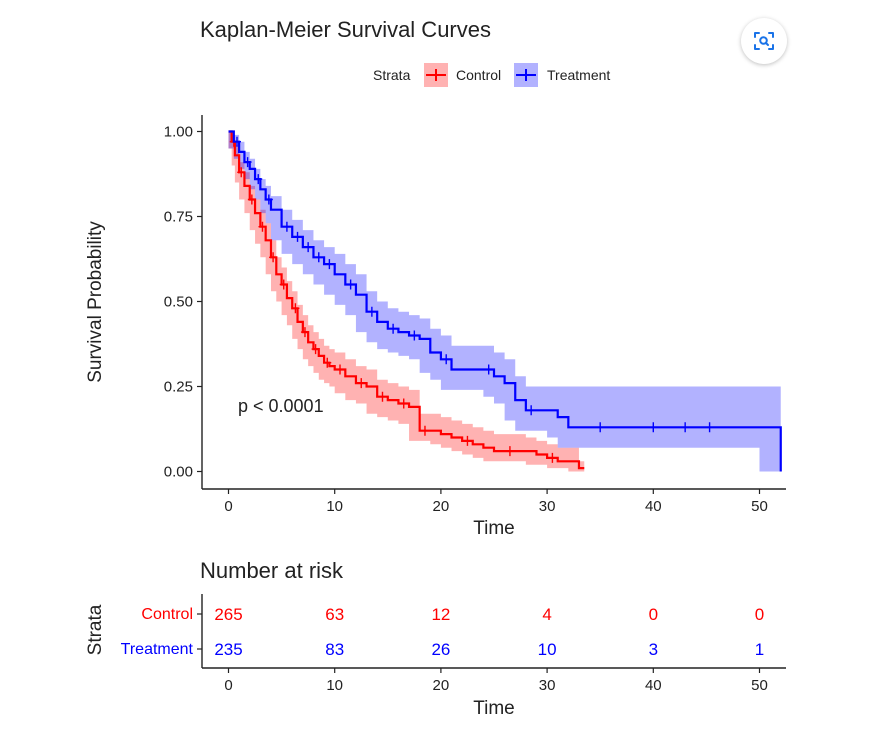 Image resolution: width=889 pixels, height=735 pixels. Describe the element at coordinates (272, 570) in the screenshot. I see `risk-table-title: Number at risk` at that location.